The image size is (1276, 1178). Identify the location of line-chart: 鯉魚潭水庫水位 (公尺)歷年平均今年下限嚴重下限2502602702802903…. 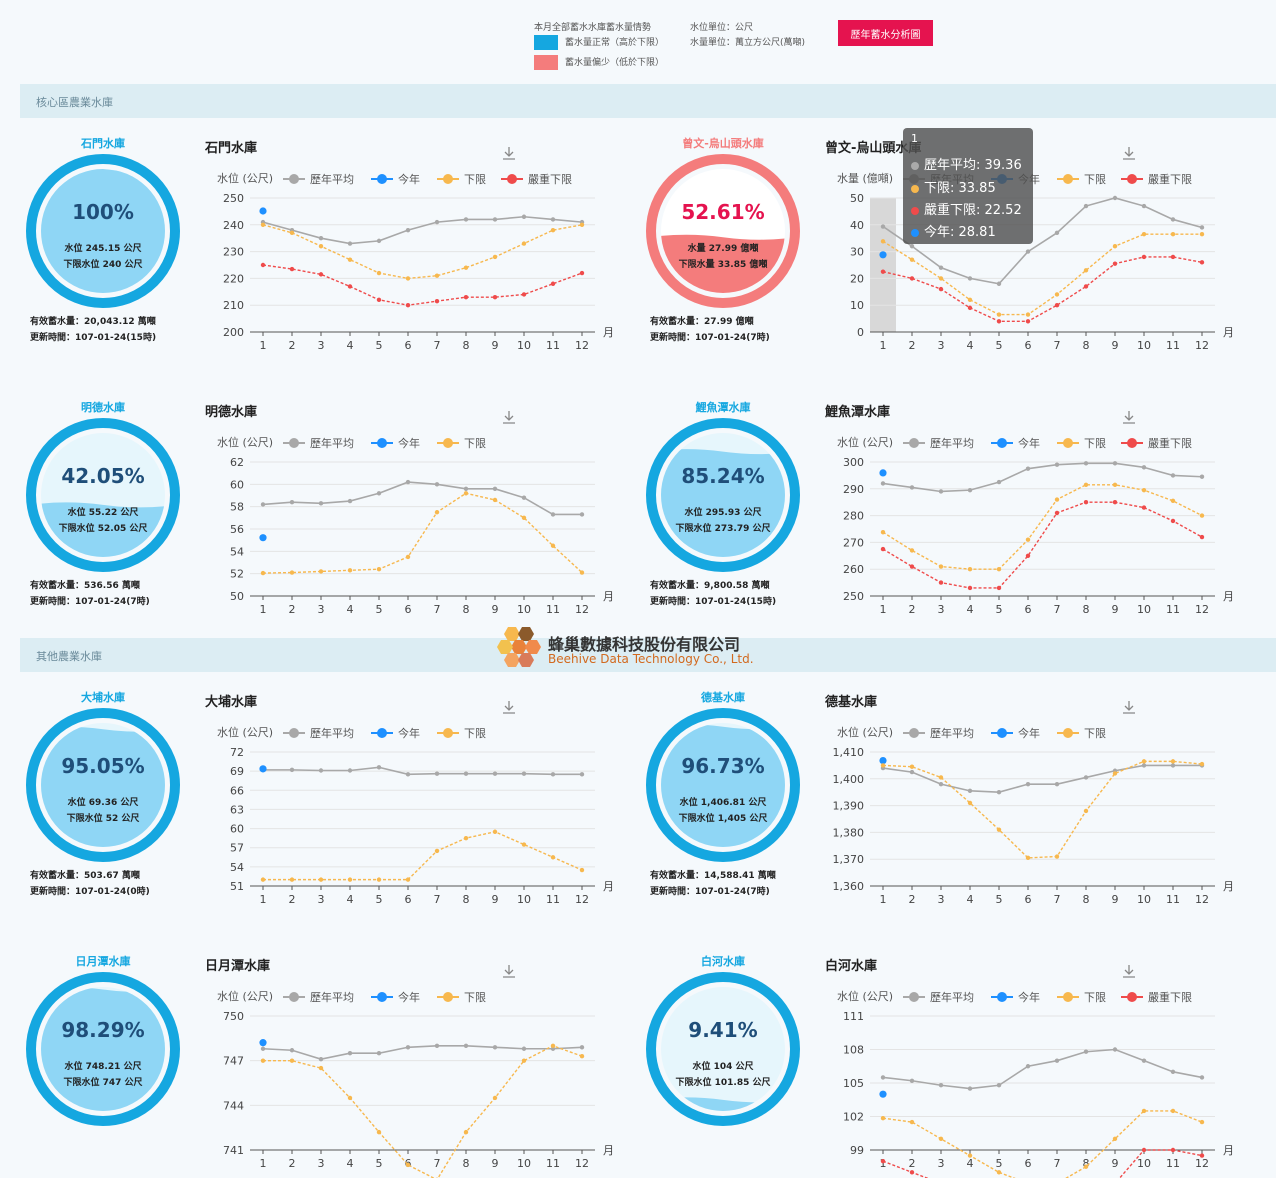
(1032, 511).